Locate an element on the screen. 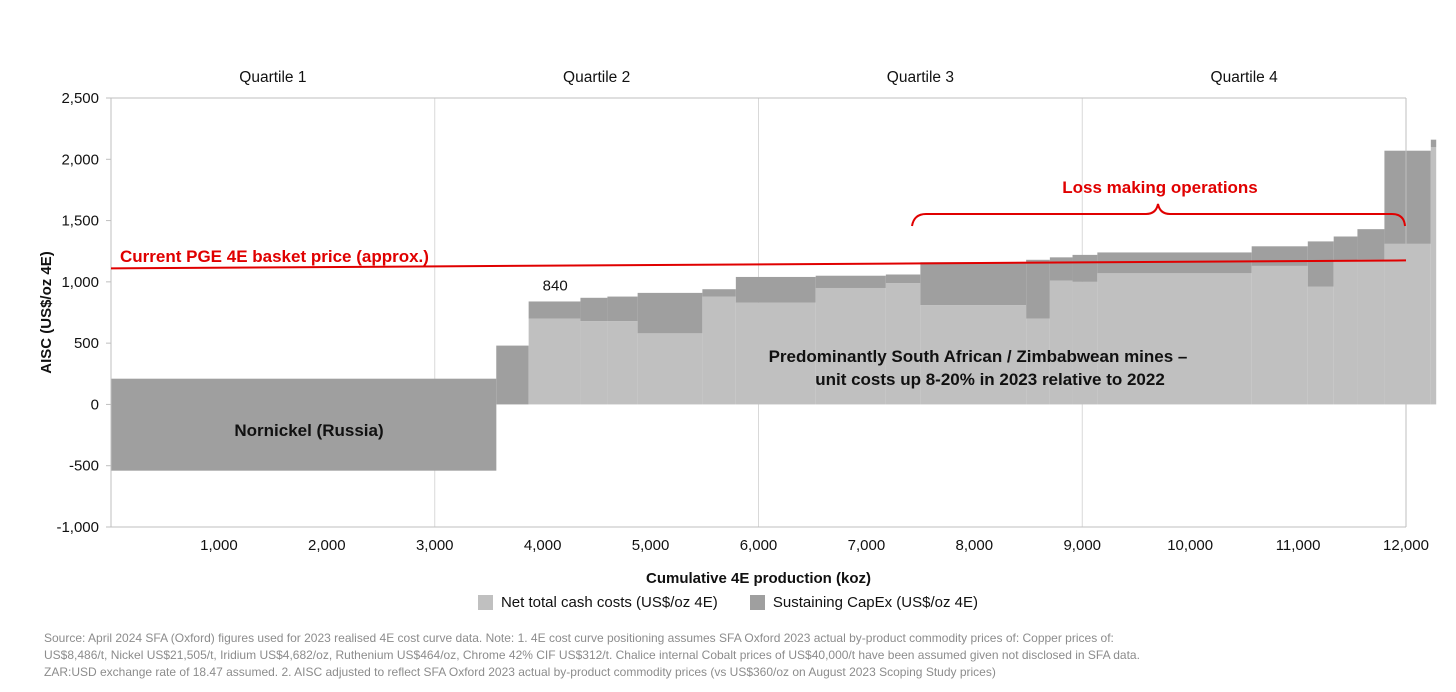 The height and width of the screenshot is (692, 1456). legend-item-sustaining-capex: Sustaining CapEx (US$/oz 4E) is located at coordinates (864, 602).